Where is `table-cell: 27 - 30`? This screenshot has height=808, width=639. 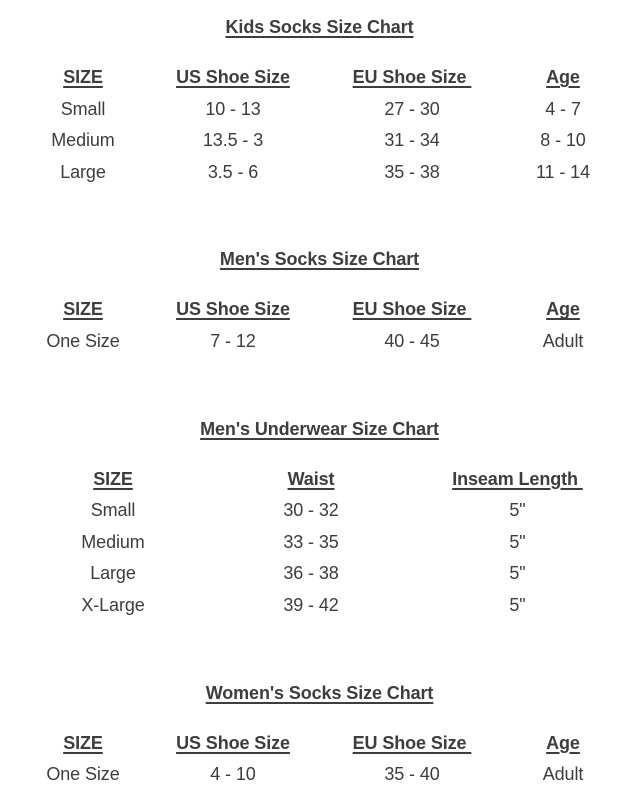 table-cell: 27 - 30 is located at coordinates (412, 108).